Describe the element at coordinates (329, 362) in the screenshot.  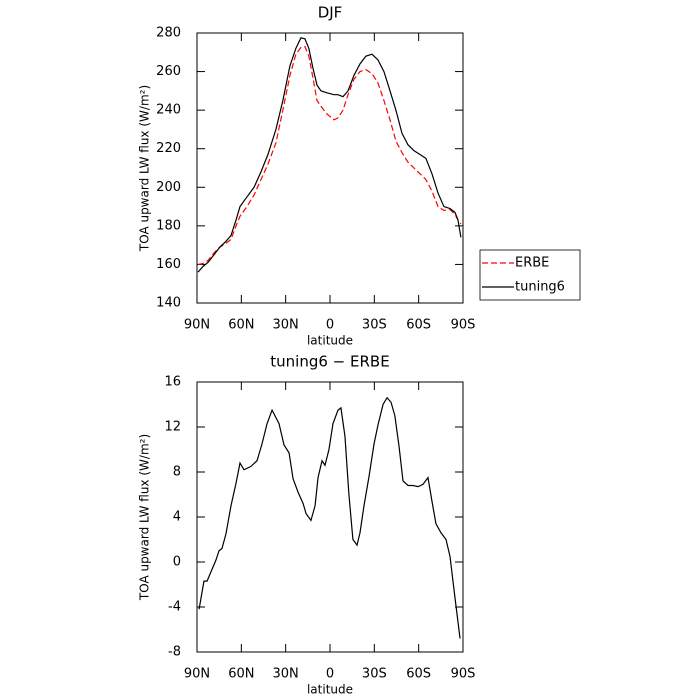
I see `chart-title: tuning6 − ERBE` at that location.